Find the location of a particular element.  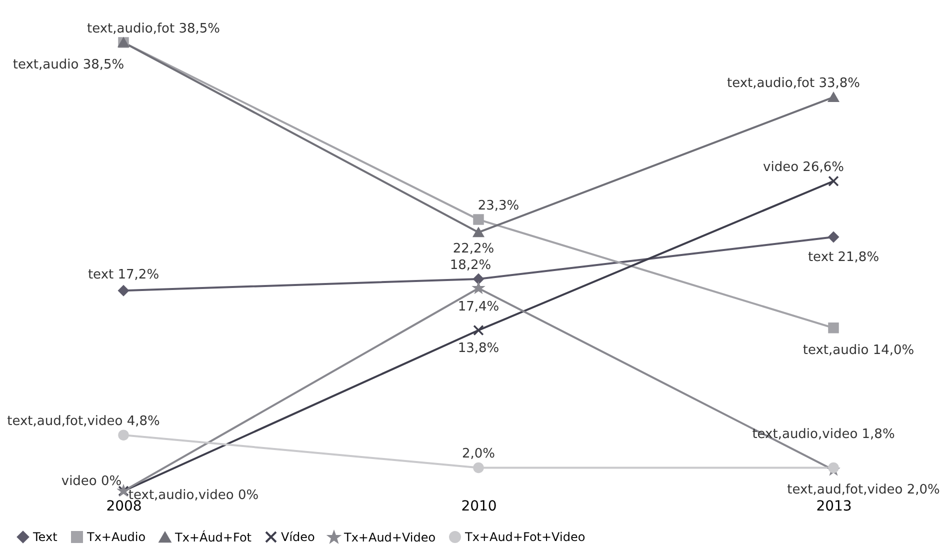

legend-label: Text is located at coordinates (45, 537).